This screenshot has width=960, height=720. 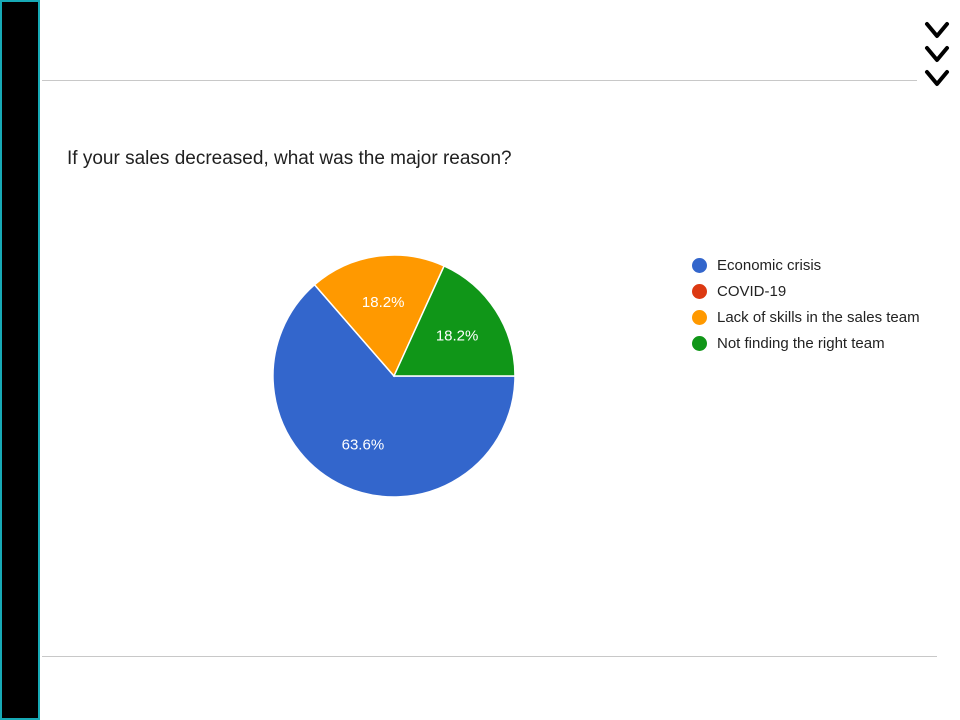 What do you see at coordinates (454, 320) in the screenshot?
I see `pie-slice-not-finding-the-right-team` at bounding box center [454, 320].